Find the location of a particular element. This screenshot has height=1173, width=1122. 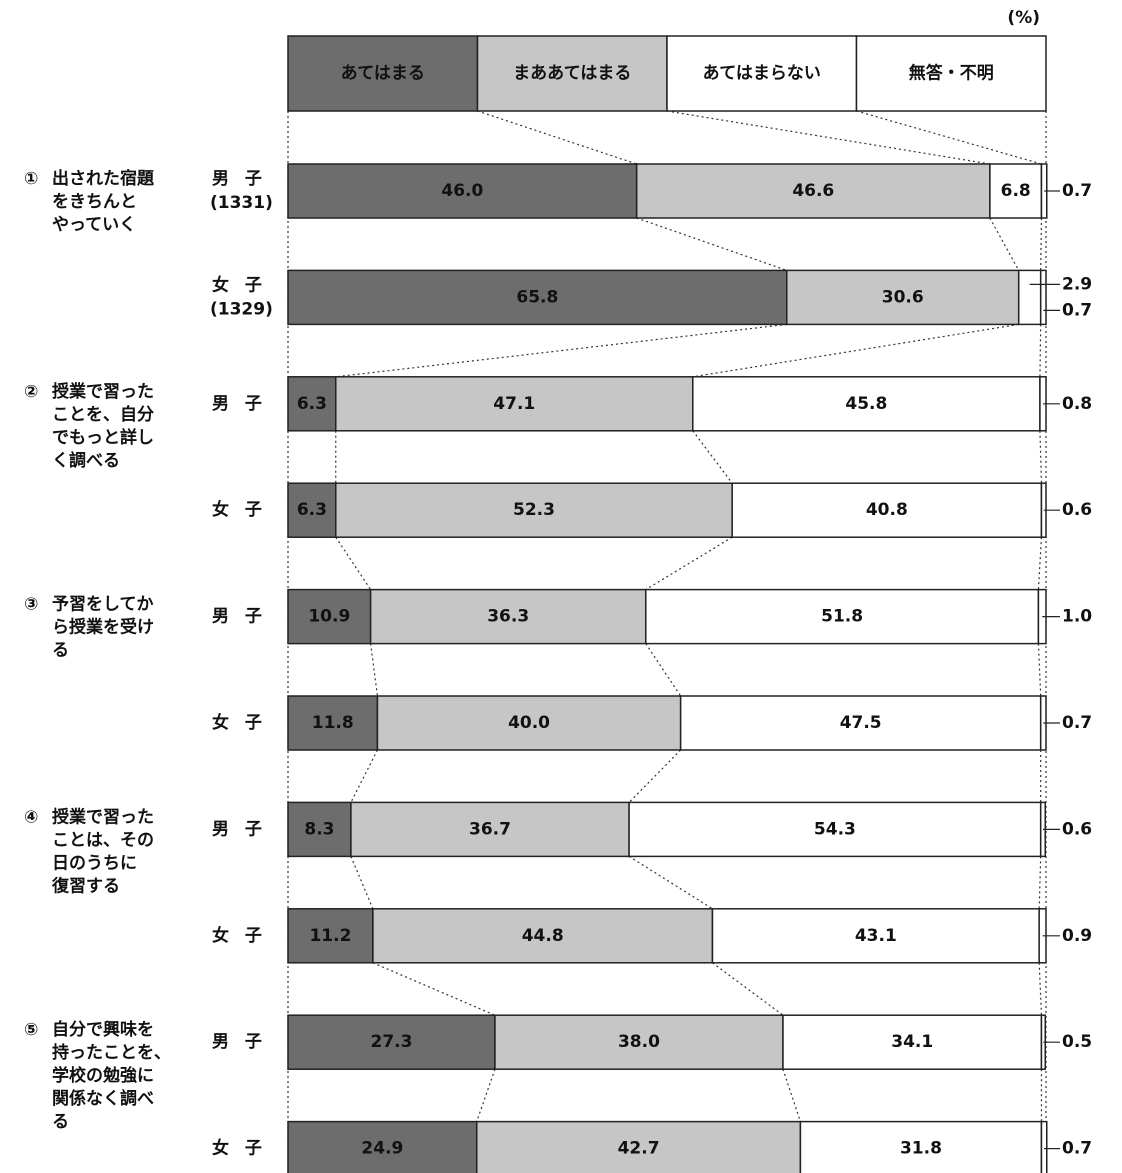

value-label: 36.3 is located at coordinates (508, 617).